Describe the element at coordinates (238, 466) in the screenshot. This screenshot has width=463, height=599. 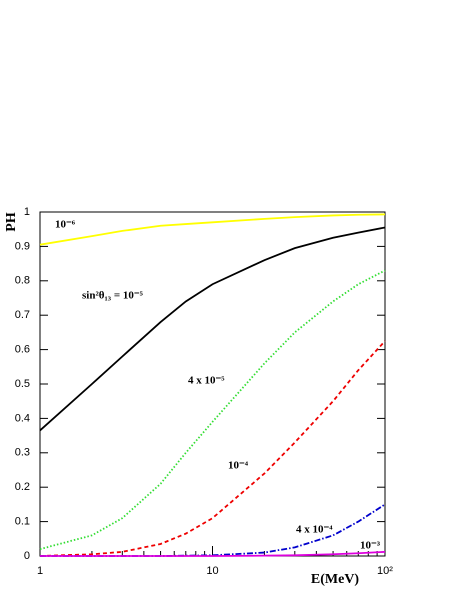
I see `series-label: 10⁻⁴` at that location.